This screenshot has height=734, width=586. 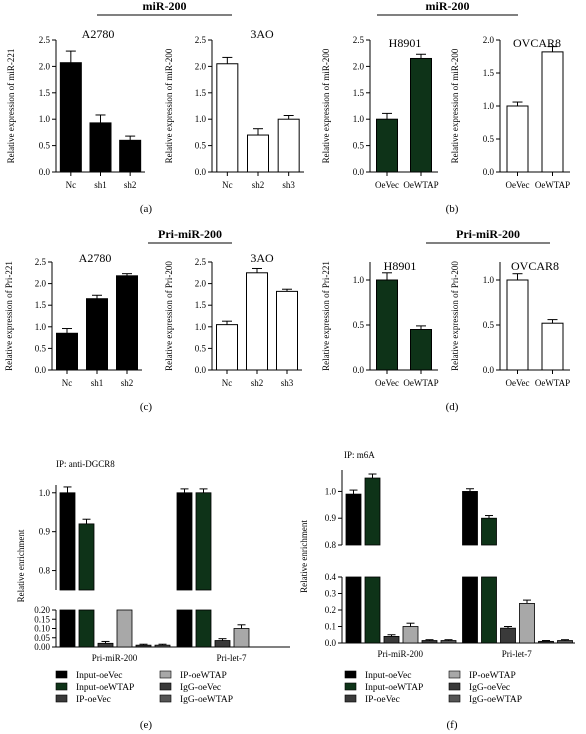 I want to click on legend-label-e-IP-oeWTAP: IP-oeWTAP, so click(x=203, y=676).